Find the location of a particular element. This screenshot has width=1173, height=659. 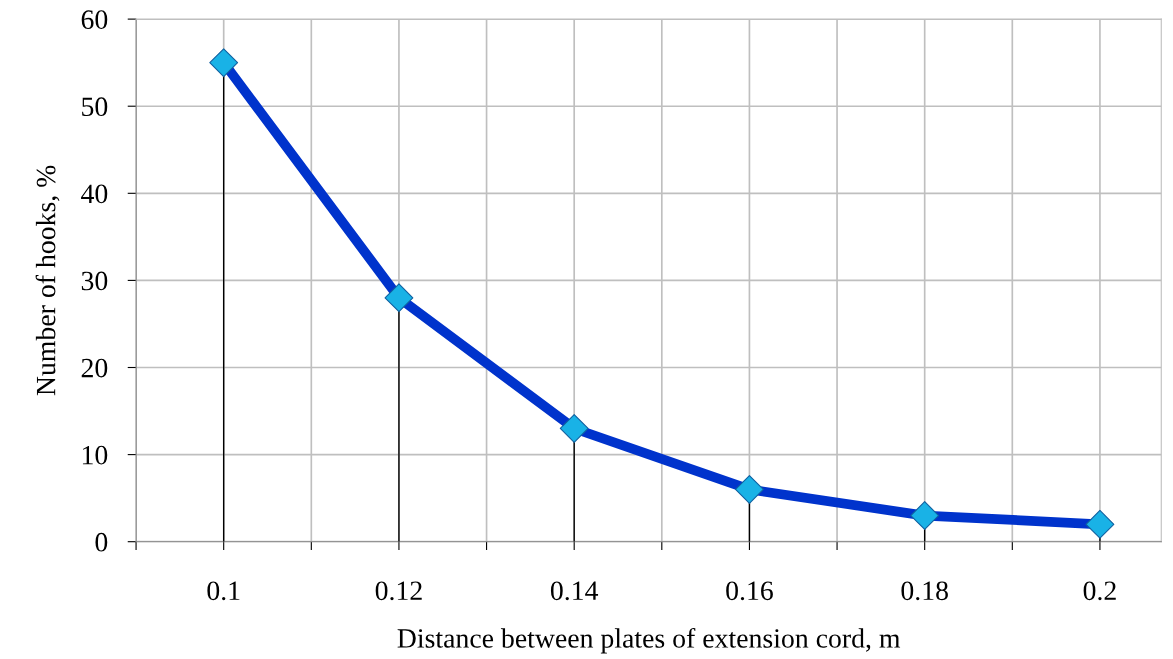

y-axis-title: Number of hooks, % is located at coordinates (47, 280).